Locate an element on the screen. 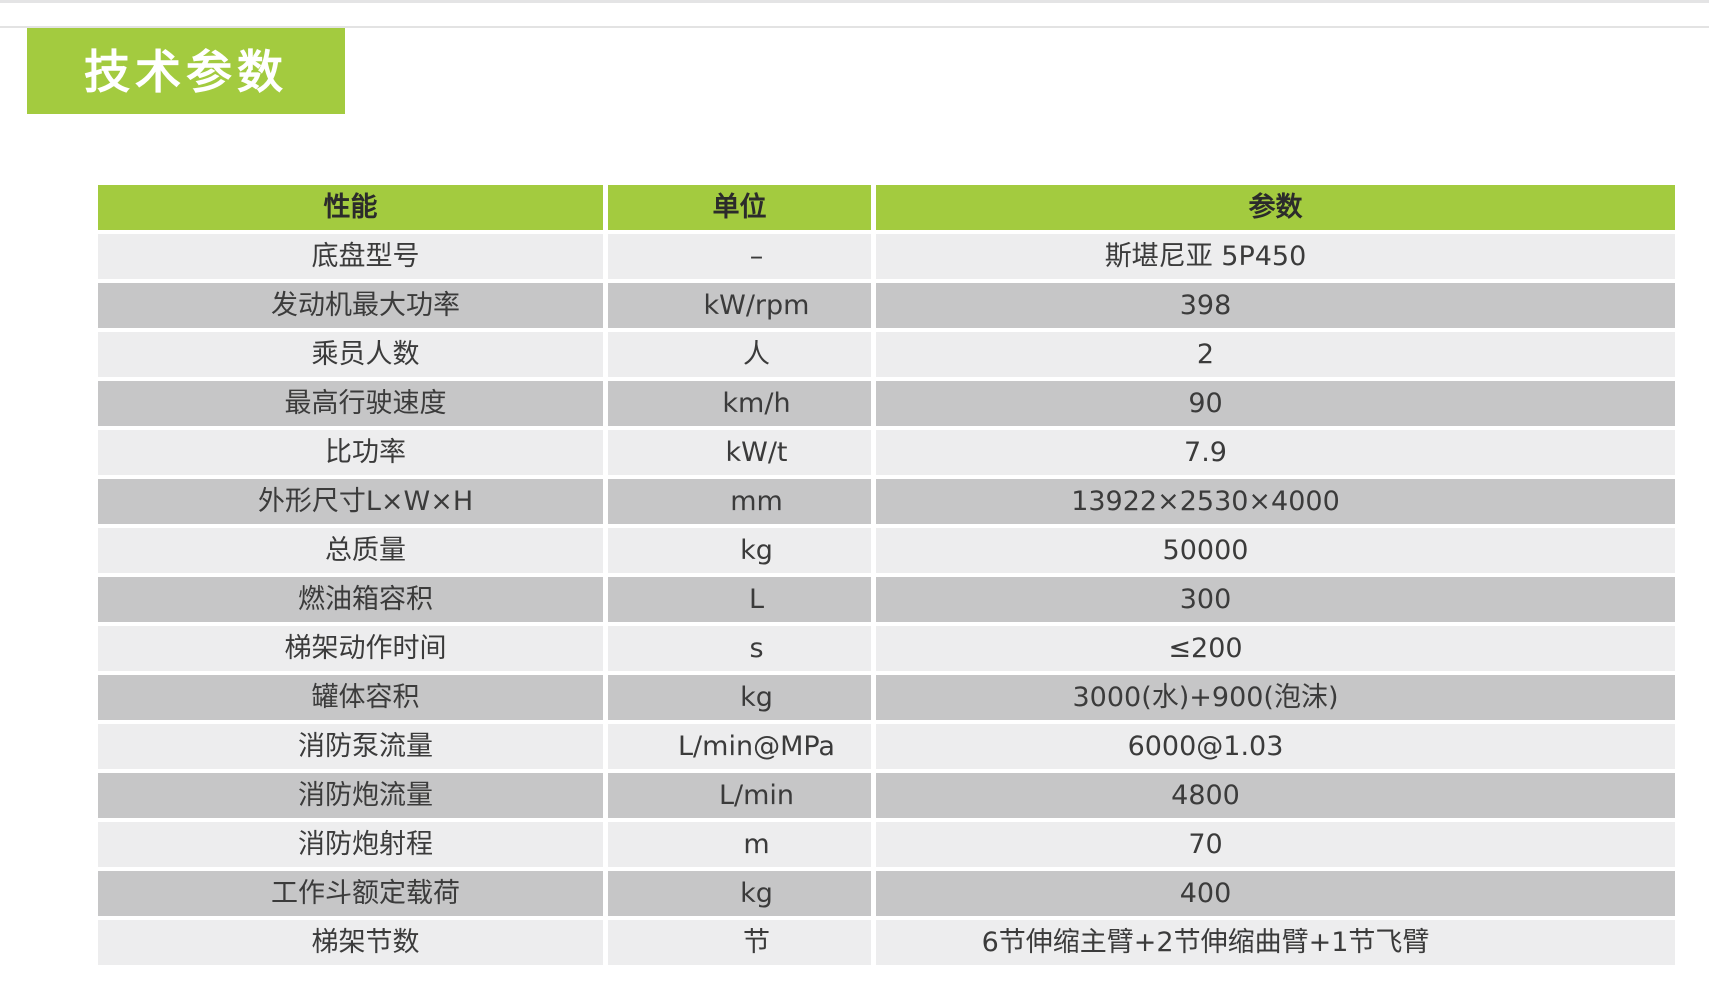 This screenshot has width=1709, height=1000. spec-unit-cell: kW/rpm is located at coordinates (739, 305).